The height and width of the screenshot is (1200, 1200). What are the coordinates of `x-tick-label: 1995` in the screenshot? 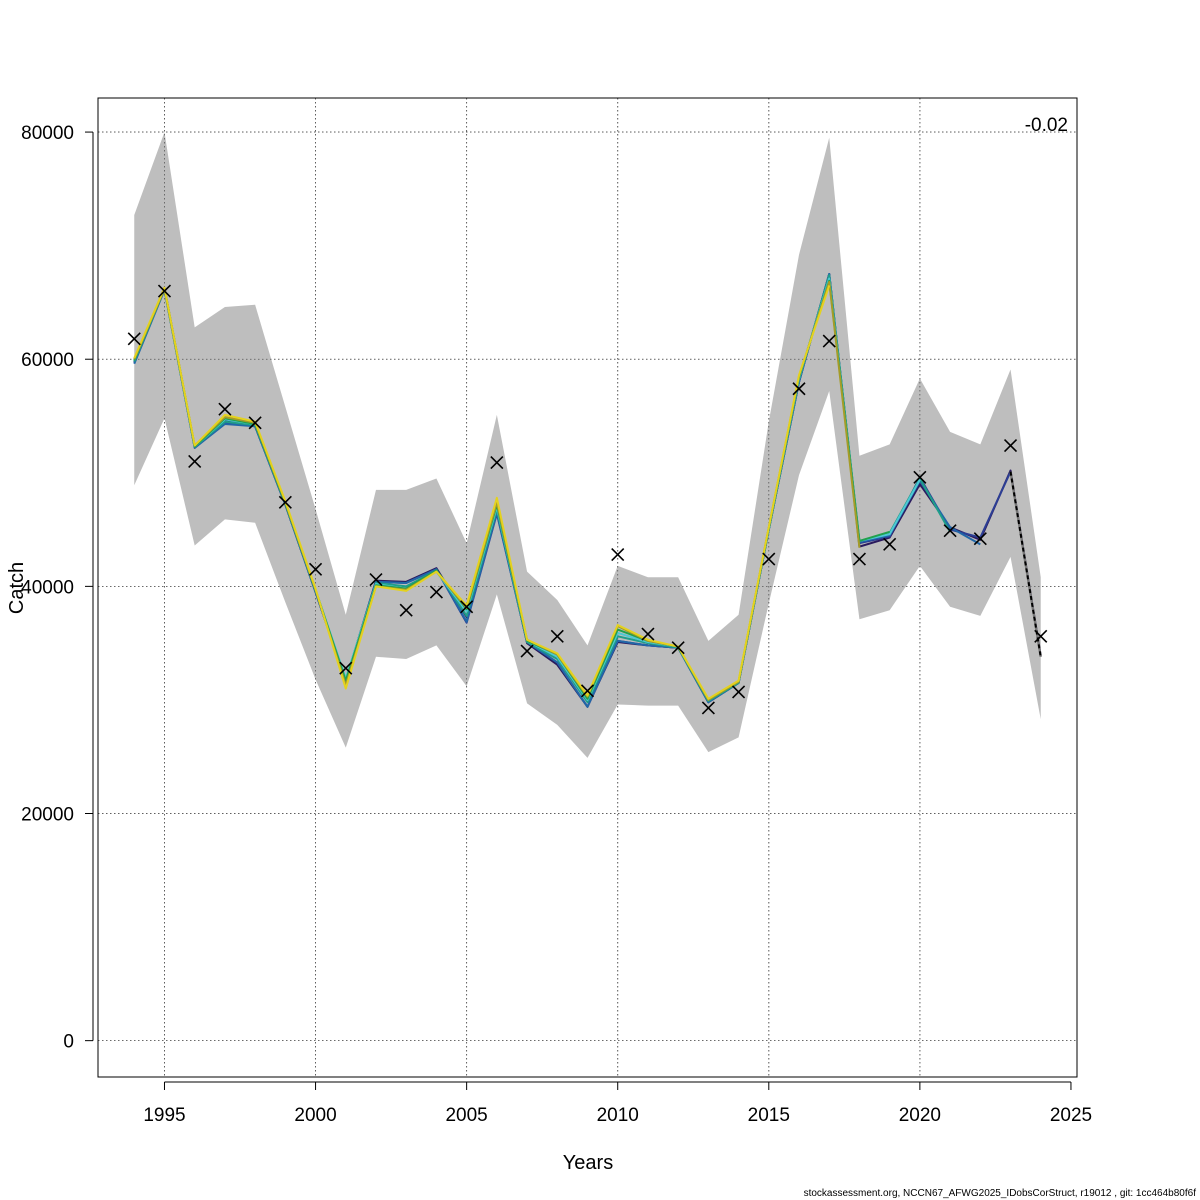 It's located at (164, 1115).